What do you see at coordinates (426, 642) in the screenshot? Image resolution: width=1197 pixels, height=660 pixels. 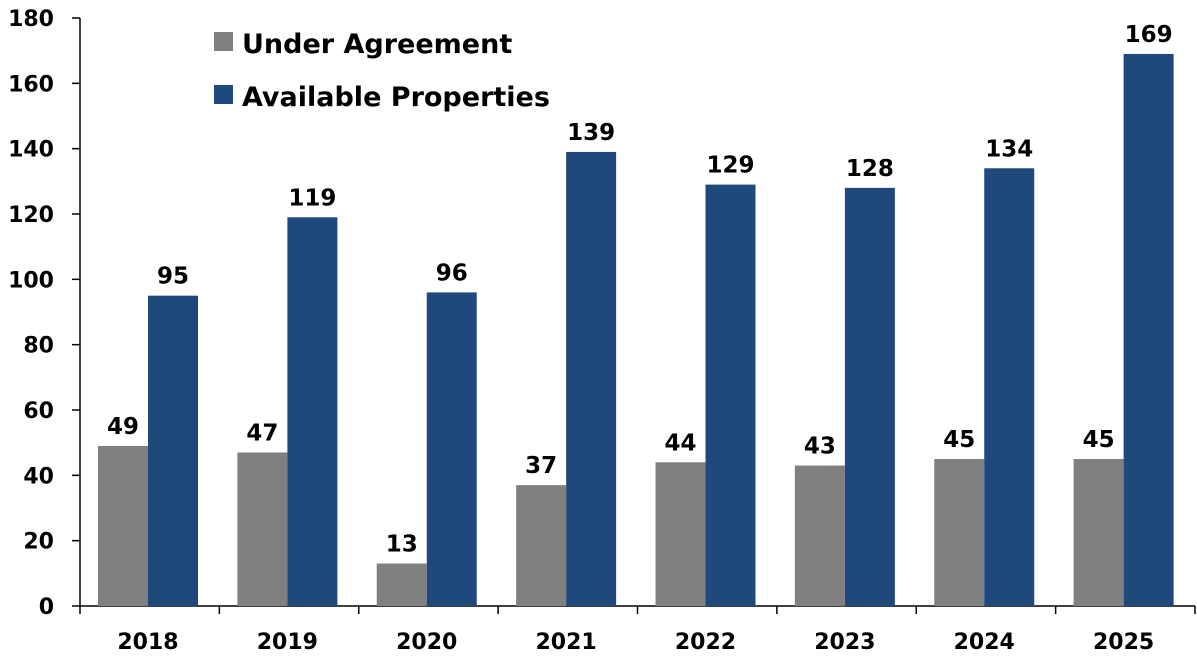 I see `x-tick-label: 2020` at bounding box center [426, 642].